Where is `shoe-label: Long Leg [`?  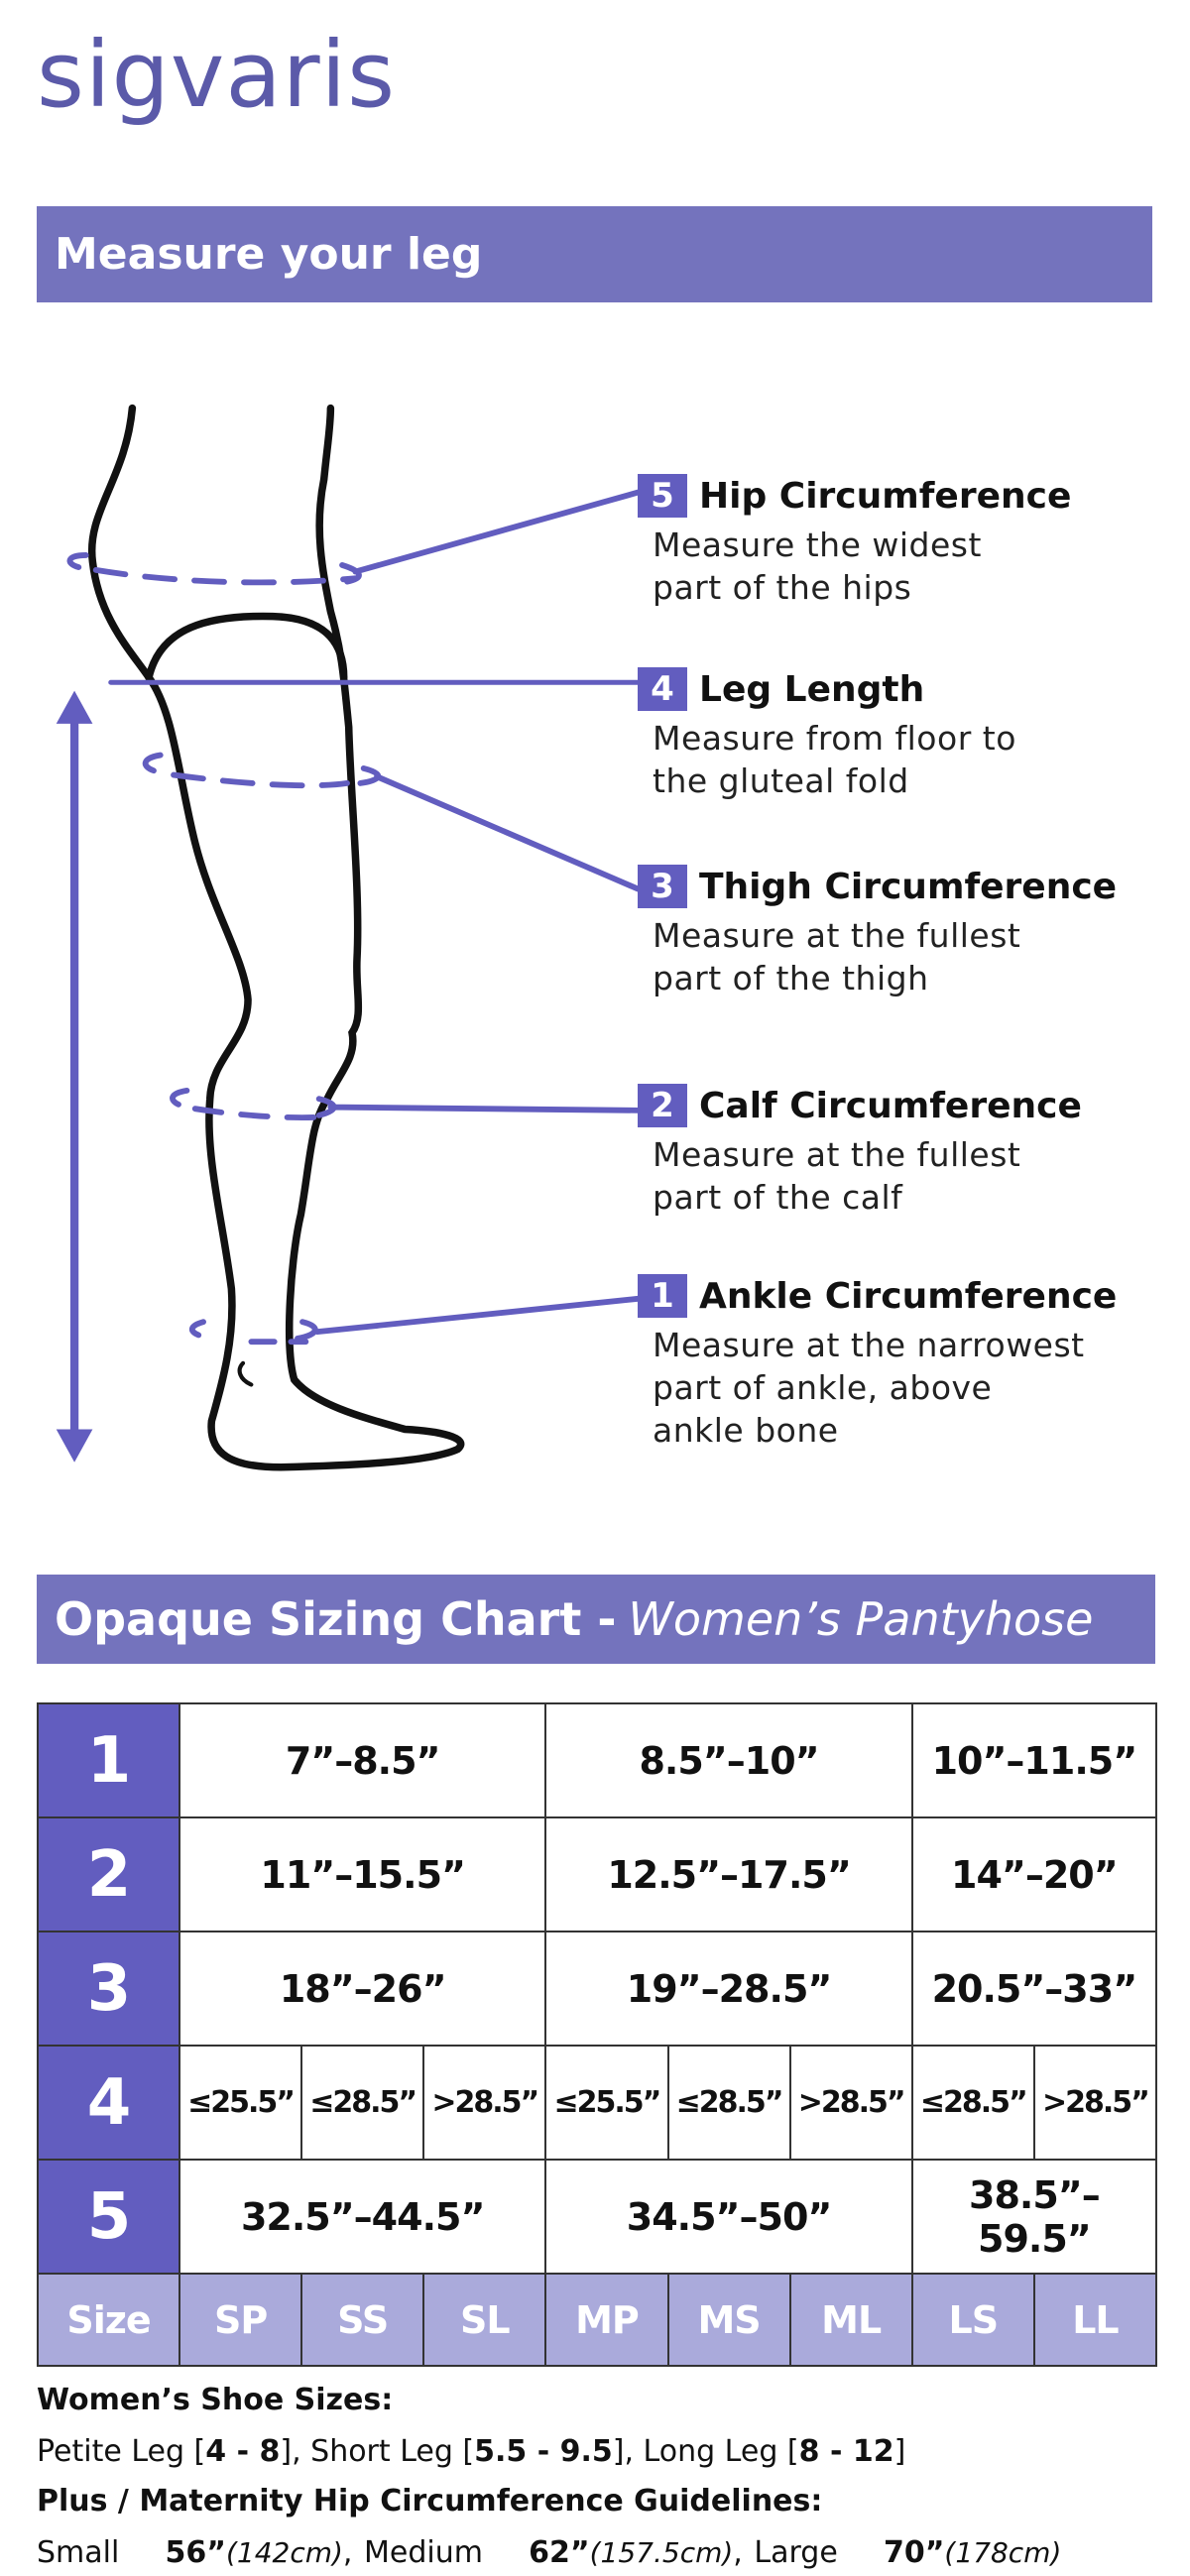
shoe-label: Long Leg [ is located at coordinates (716, 2451).